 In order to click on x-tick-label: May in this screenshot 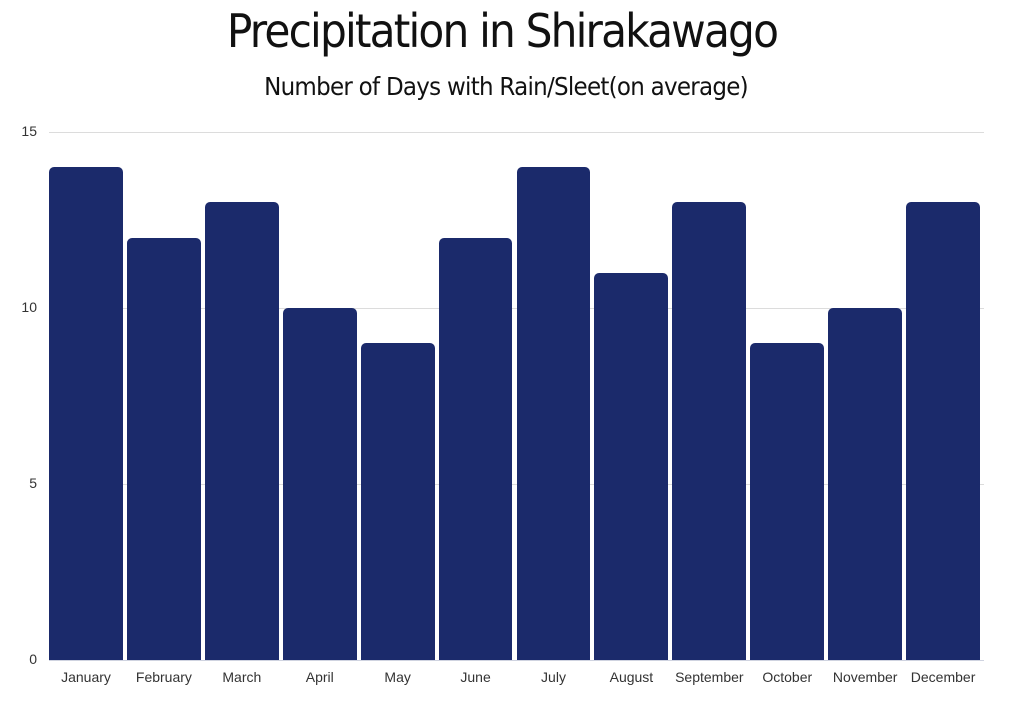, I will do `click(397, 677)`.